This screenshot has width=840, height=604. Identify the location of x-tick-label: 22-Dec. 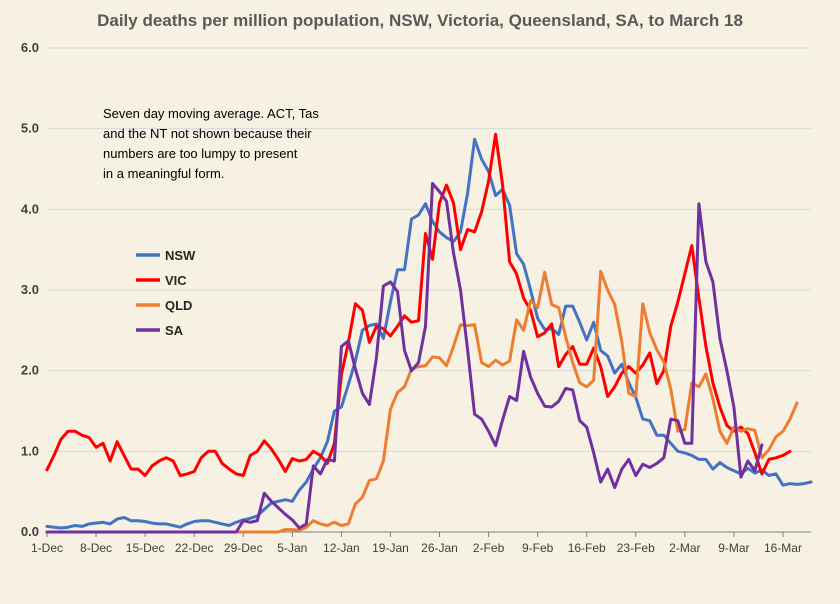
(194, 548).